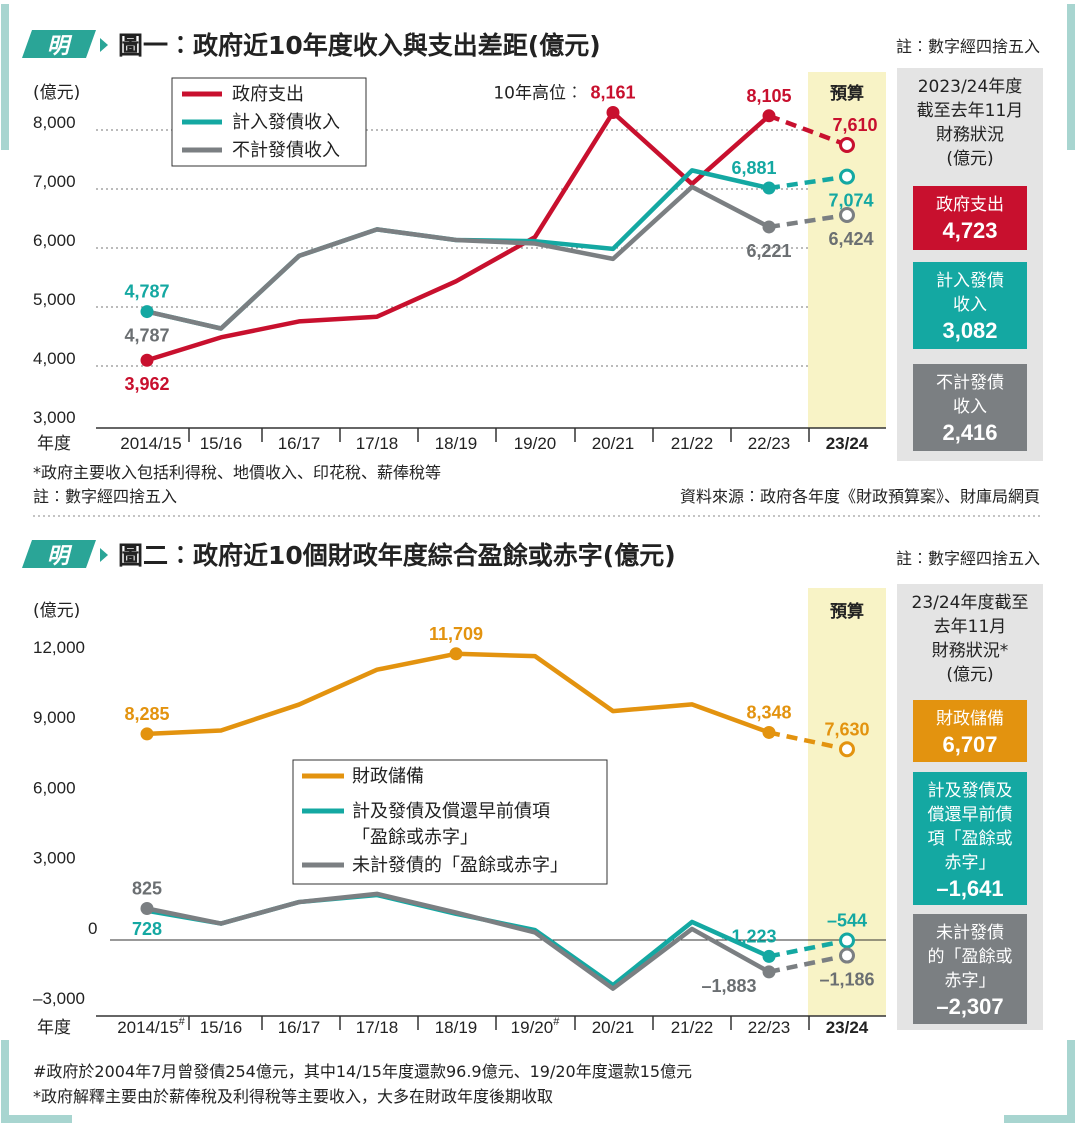  Describe the element at coordinates (56, 93) in the screenshot. I see `chart-1-unit: (億元)` at that location.